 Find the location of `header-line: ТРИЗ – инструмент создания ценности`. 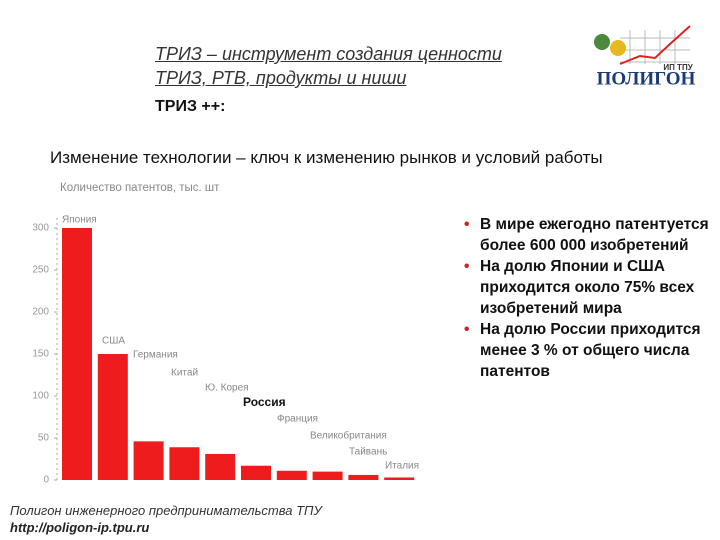

header-line: ТРИЗ – инструмент создания ценности is located at coordinates (328, 54).